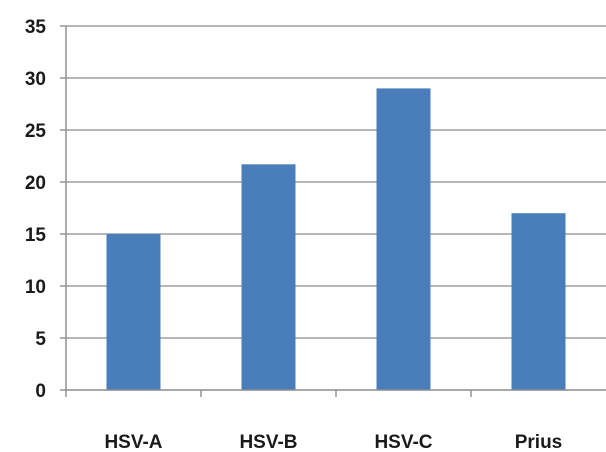 This screenshot has height=452, width=606. I want to click on y-axis-tick-labels: 0 5 10 15 20 25 30 35, so click(36, 209).